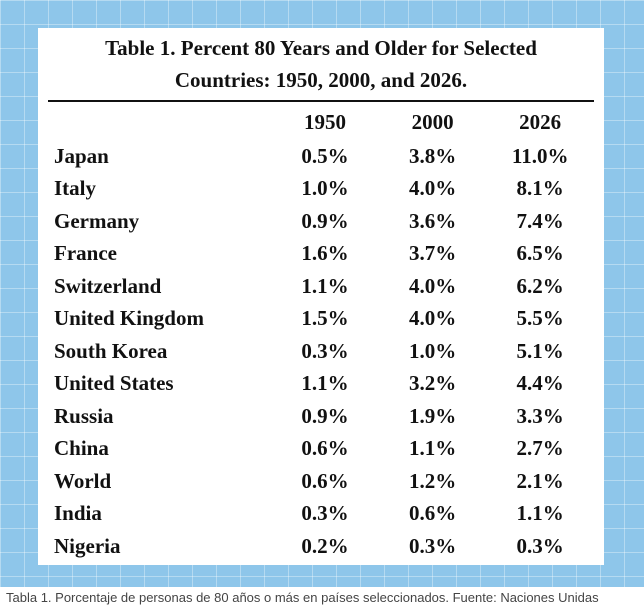 The width and height of the screenshot is (644, 611). Describe the element at coordinates (432, 253) in the screenshot. I see `value-2000-cell: 3.7%` at that location.